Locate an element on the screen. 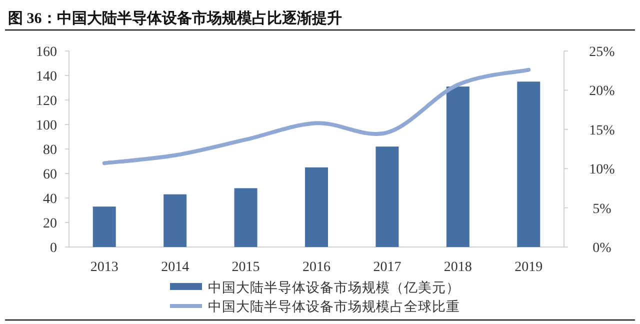 The height and width of the screenshot is (324, 640). x-tick-label: 2015 is located at coordinates (246, 267).